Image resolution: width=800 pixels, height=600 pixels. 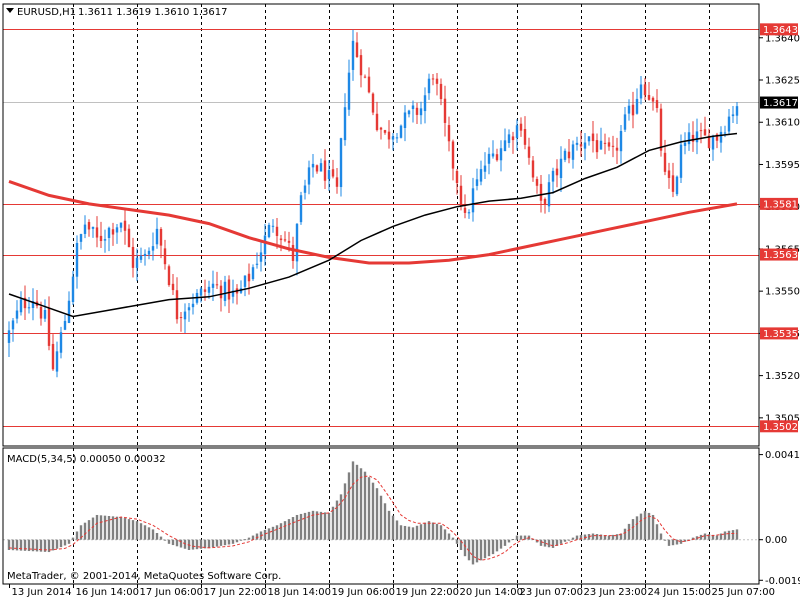 I want to click on x-tick-label: 13 Jun 2014, so click(x=42, y=592).